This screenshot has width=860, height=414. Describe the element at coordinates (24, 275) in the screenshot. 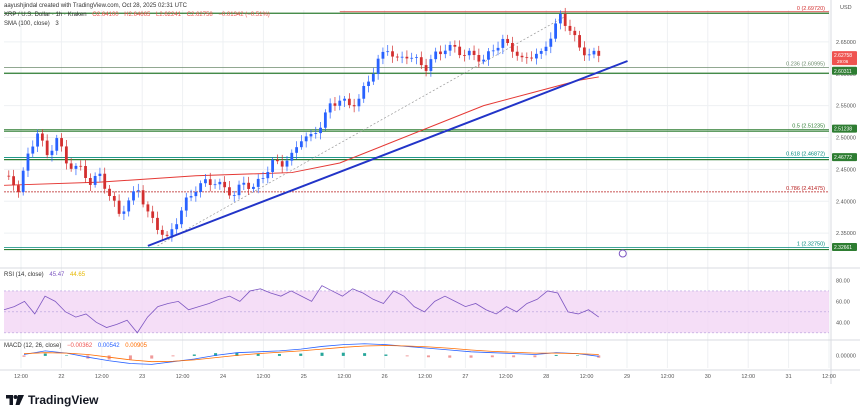

I see `rsi-label: RSI (14, close)` at that location.